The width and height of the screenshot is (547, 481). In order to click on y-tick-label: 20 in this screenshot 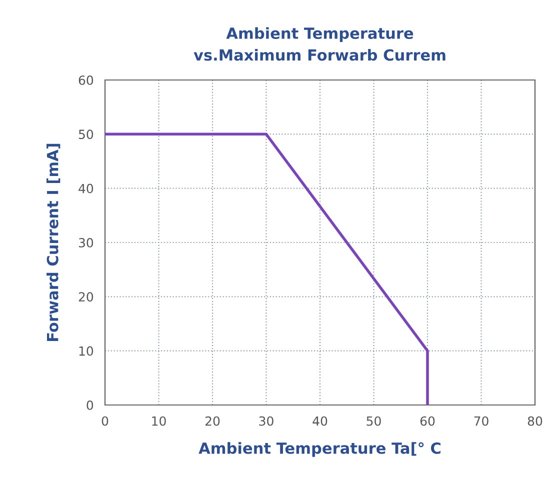, I will do `click(86, 297)`.